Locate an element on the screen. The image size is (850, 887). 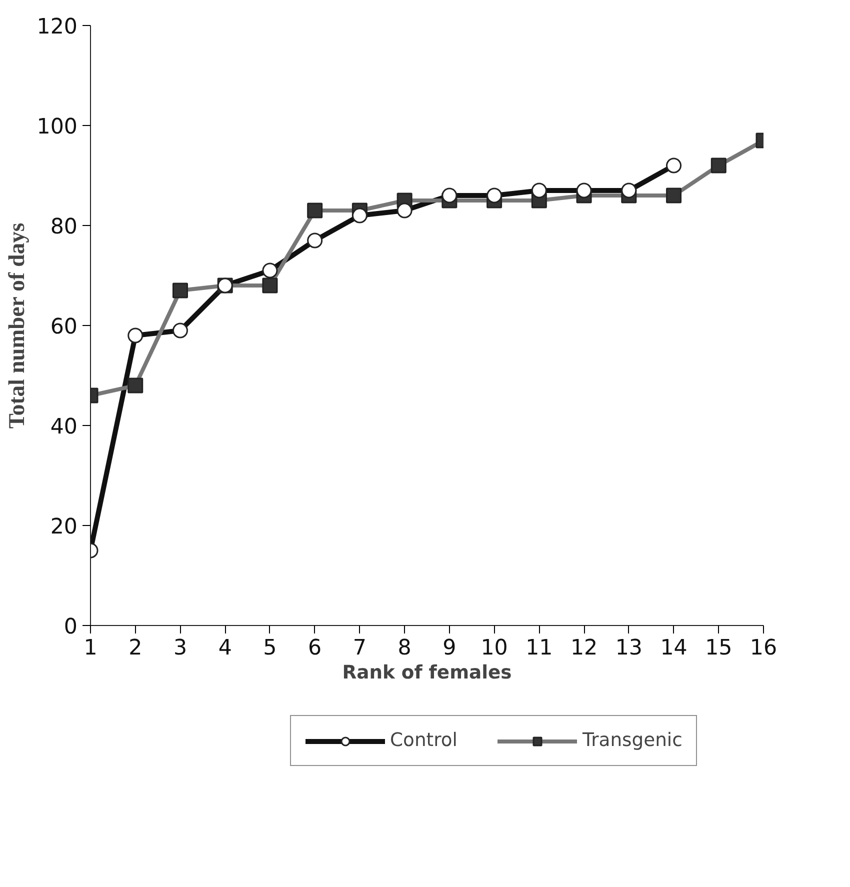
x-tick-label: 11 is located at coordinates (539, 648).